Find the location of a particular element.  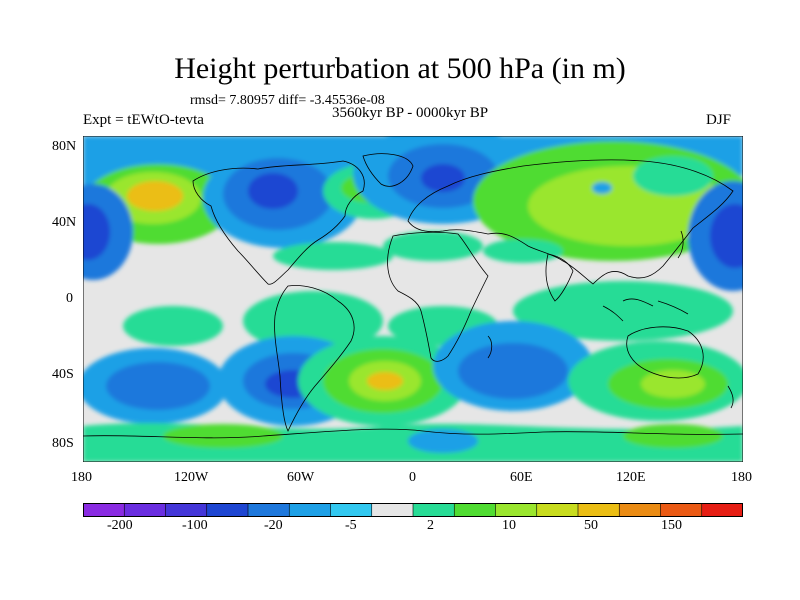

y-tick-label: 40S is located at coordinates (63, 374).